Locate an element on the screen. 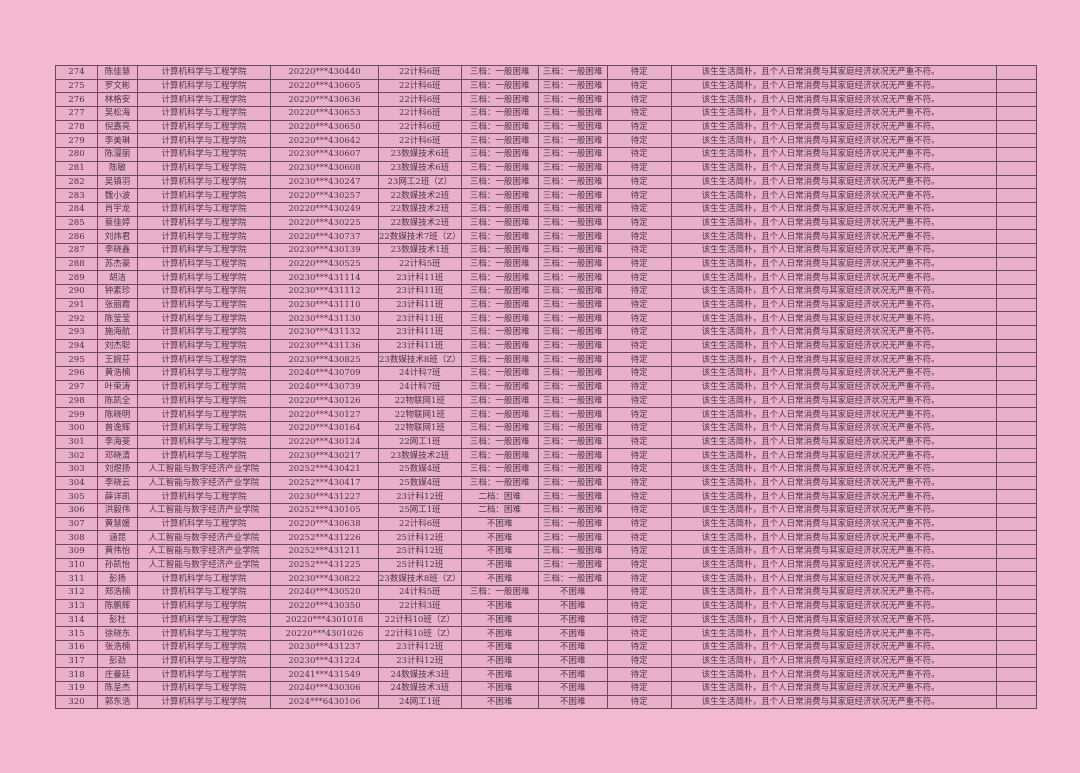  student-id: 20252***430105 is located at coordinates (324, 510).